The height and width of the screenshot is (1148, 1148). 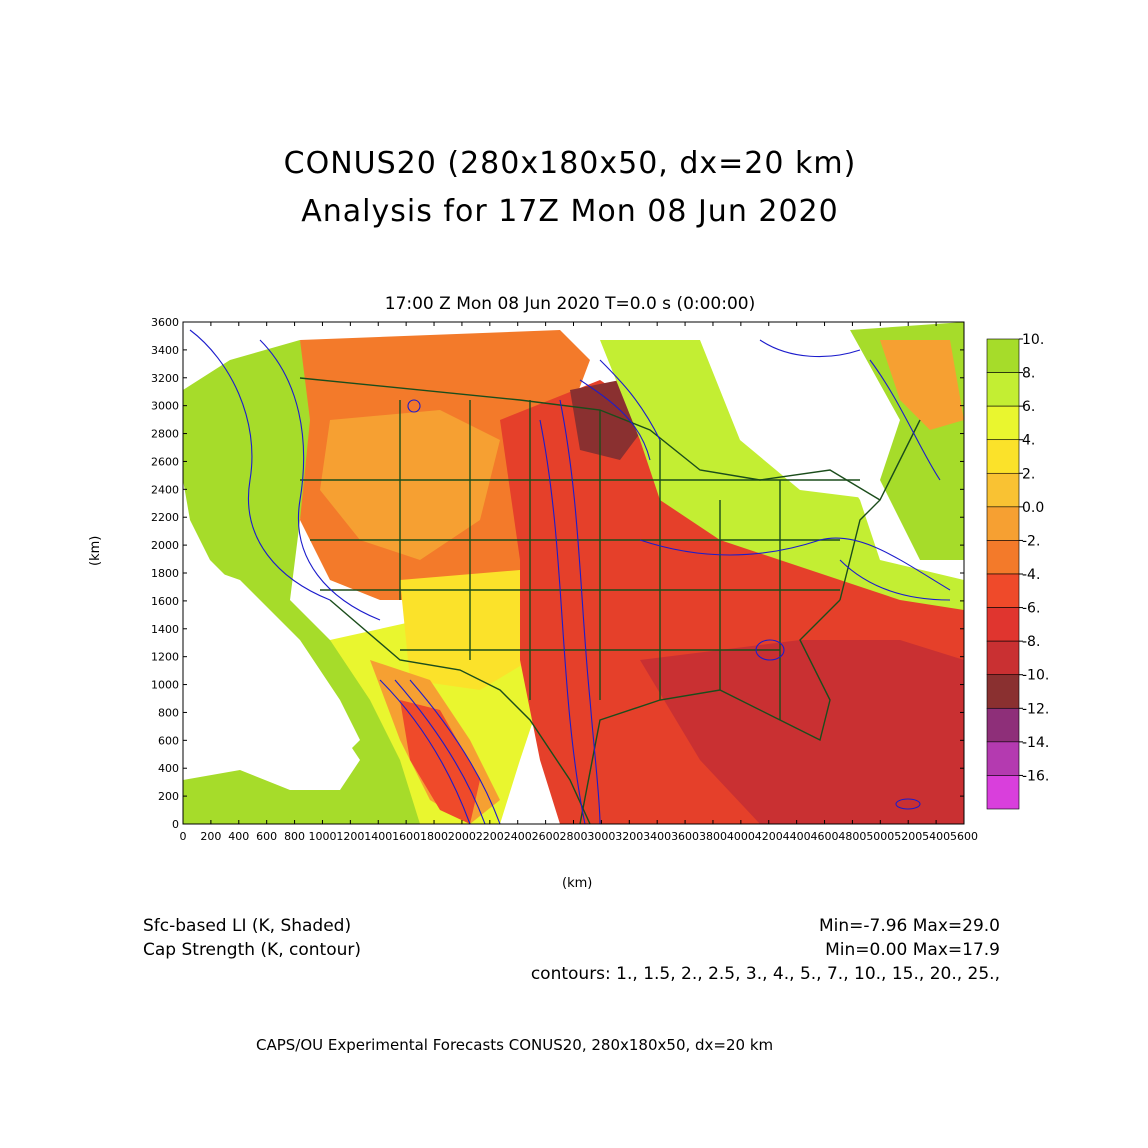 What do you see at coordinates (165, 489) in the screenshot?
I see `y-tick-label: 2400` at bounding box center [165, 489].